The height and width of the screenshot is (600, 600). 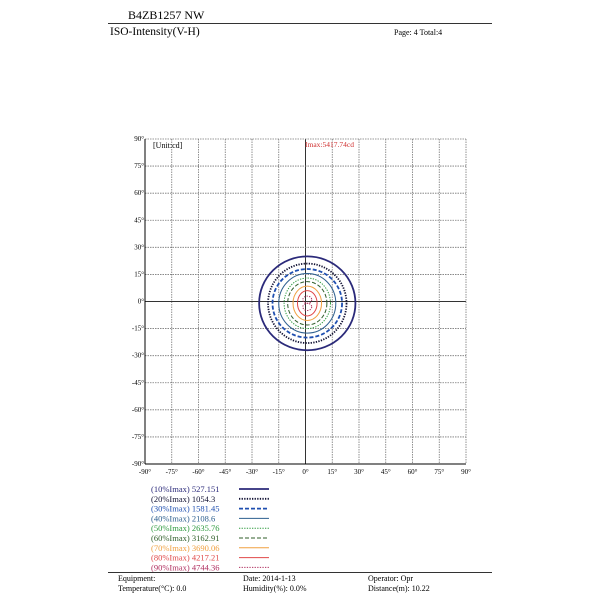 I want to click on contour-90pct-lower, so click(x=307, y=307).